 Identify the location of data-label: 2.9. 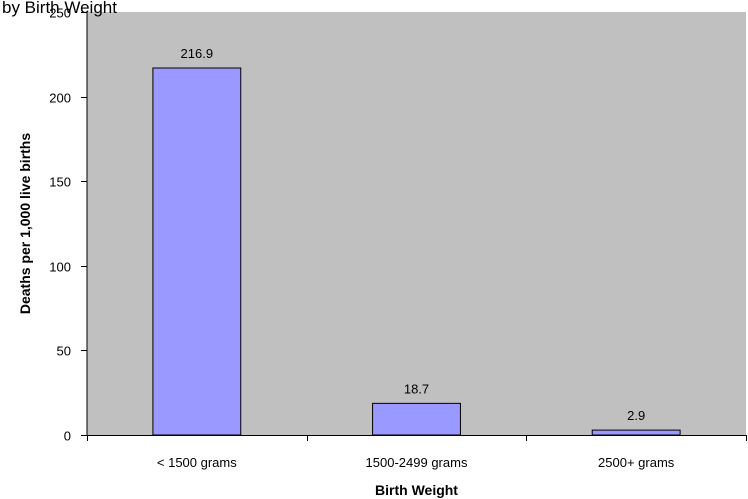
(636, 415).